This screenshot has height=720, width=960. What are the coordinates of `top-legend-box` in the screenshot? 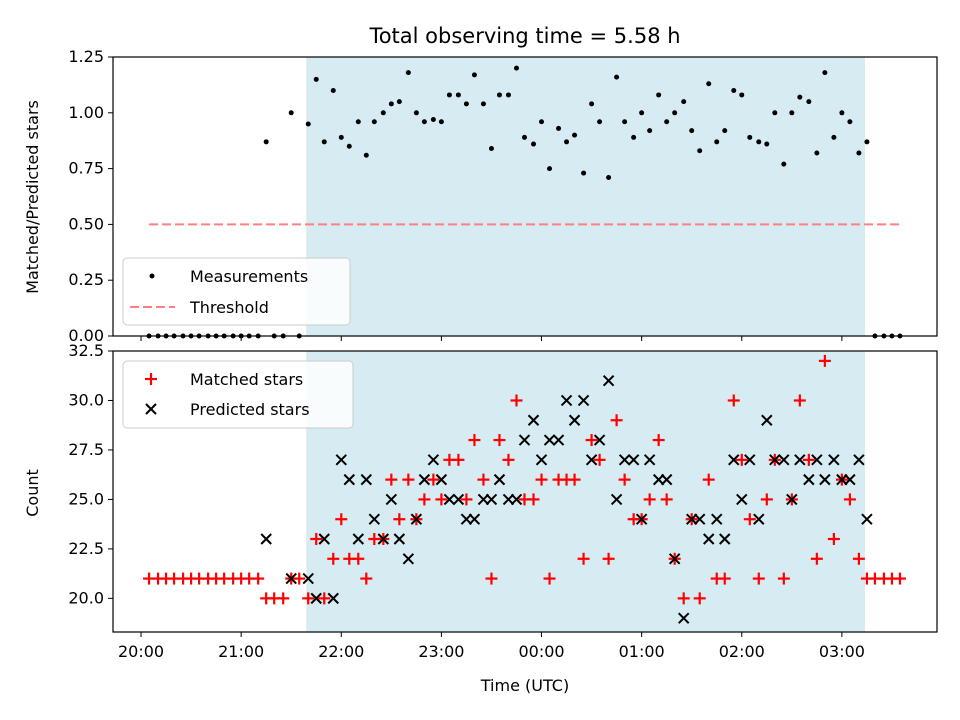 It's located at (236, 291).